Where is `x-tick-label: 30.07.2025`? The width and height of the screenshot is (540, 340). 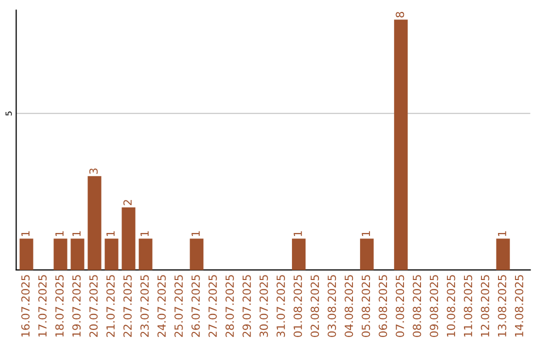
x-tick-label: 30.07.2025 is located at coordinates (264, 306).